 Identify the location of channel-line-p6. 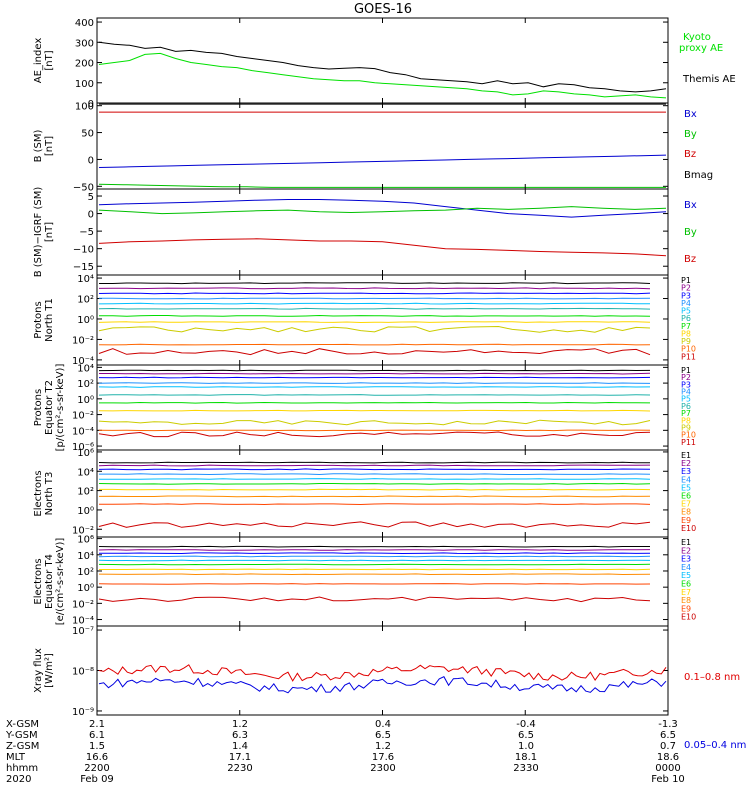
(374, 395).